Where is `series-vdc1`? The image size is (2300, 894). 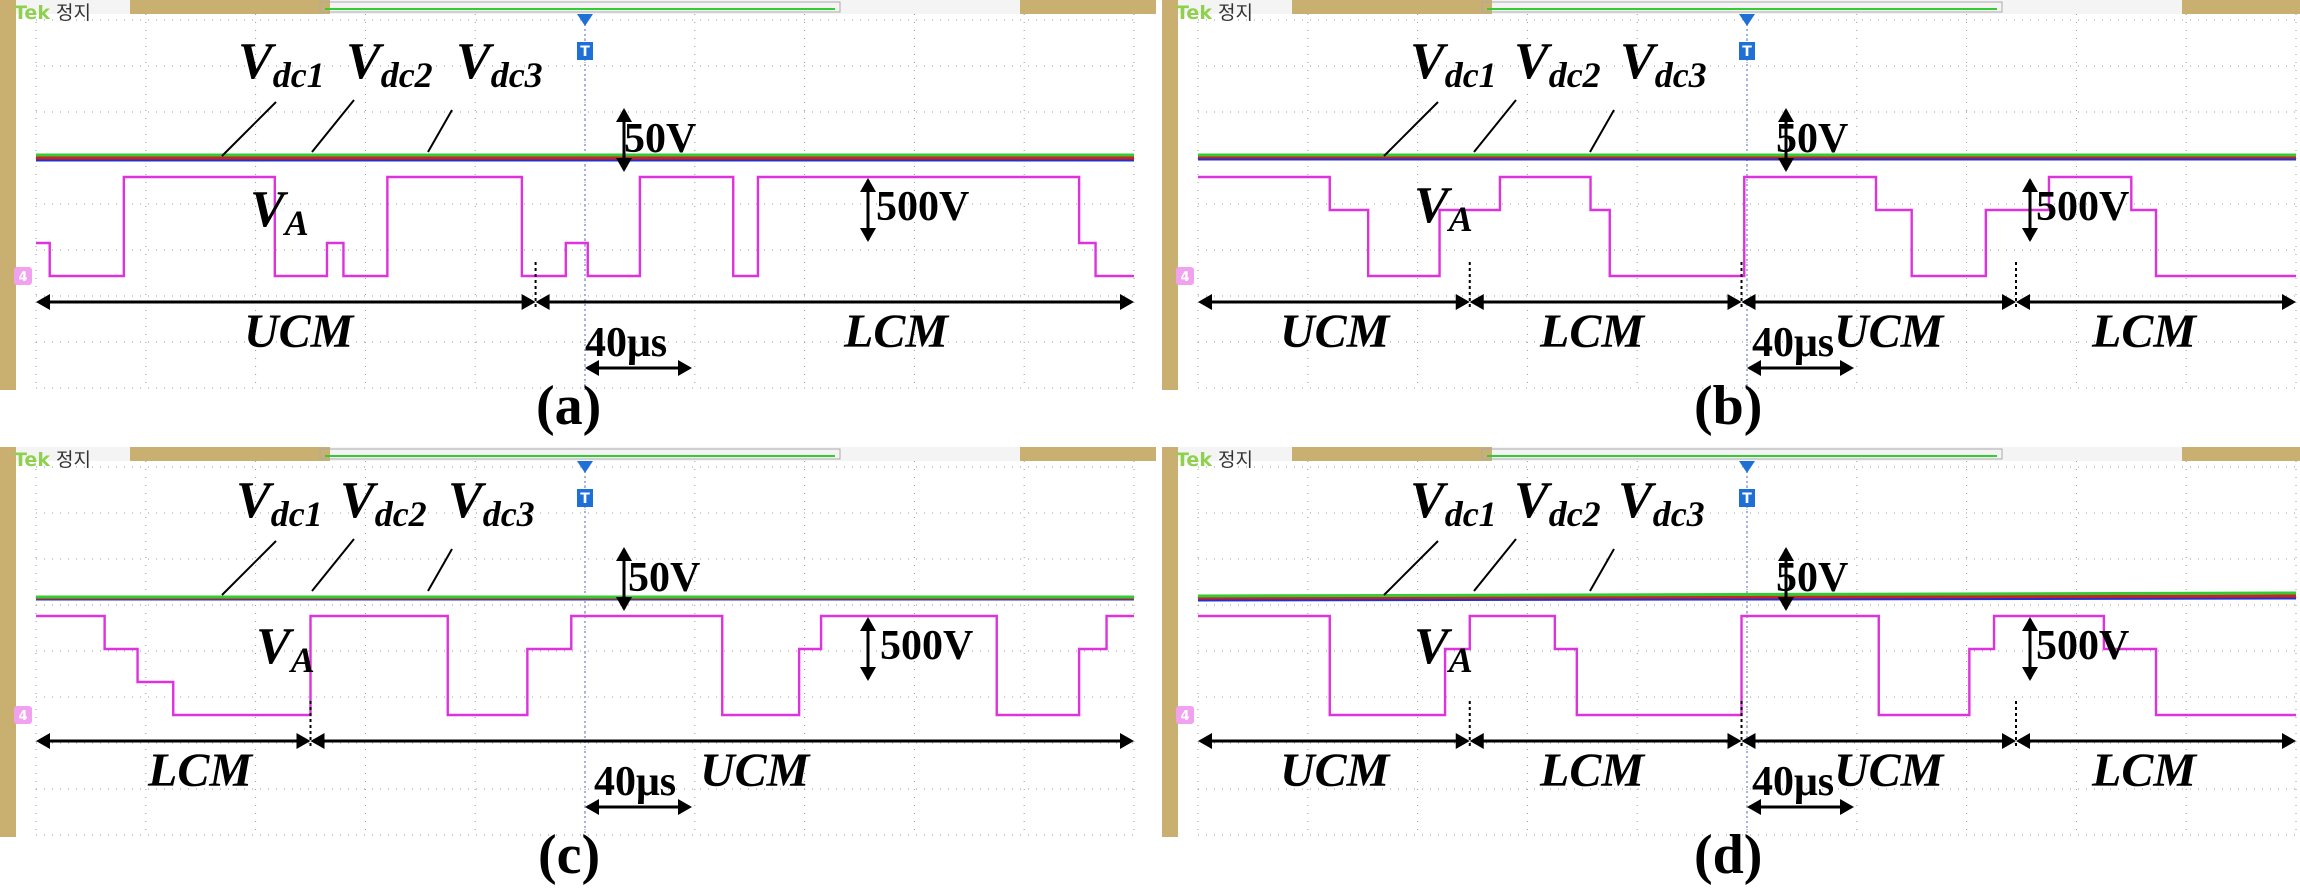
series-vdc1 is located at coordinates (1747, 599).